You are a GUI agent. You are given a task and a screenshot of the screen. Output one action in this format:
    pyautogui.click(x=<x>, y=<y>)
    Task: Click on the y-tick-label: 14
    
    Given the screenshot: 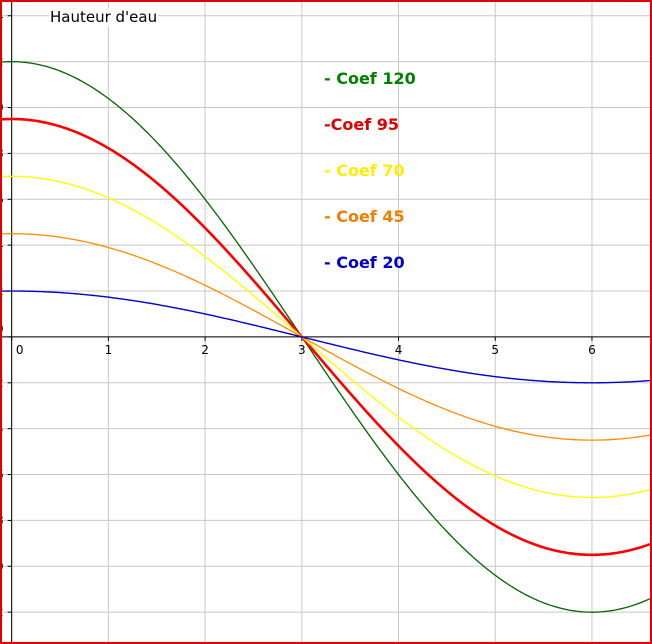 What is the action you would take?
    pyautogui.click(x=3, y=16)
    